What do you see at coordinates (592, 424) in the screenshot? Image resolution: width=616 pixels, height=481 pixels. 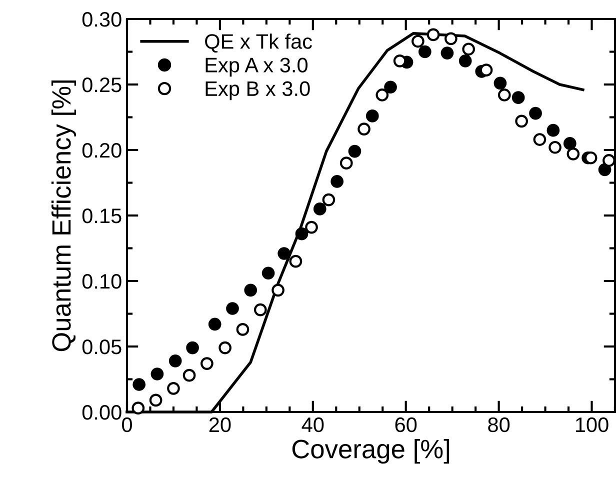 I see `x-tick-label: 100` at bounding box center [592, 424].